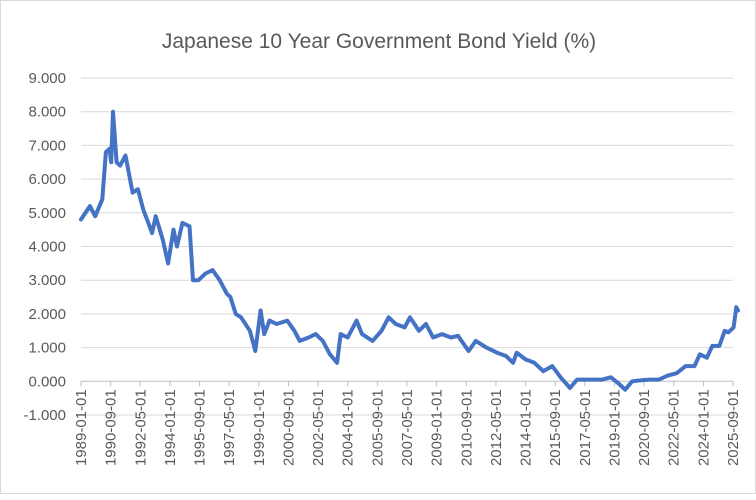 The width and height of the screenshot is (756, 500). I want to click on y-tick-label: 2.000, so click(47, 314).